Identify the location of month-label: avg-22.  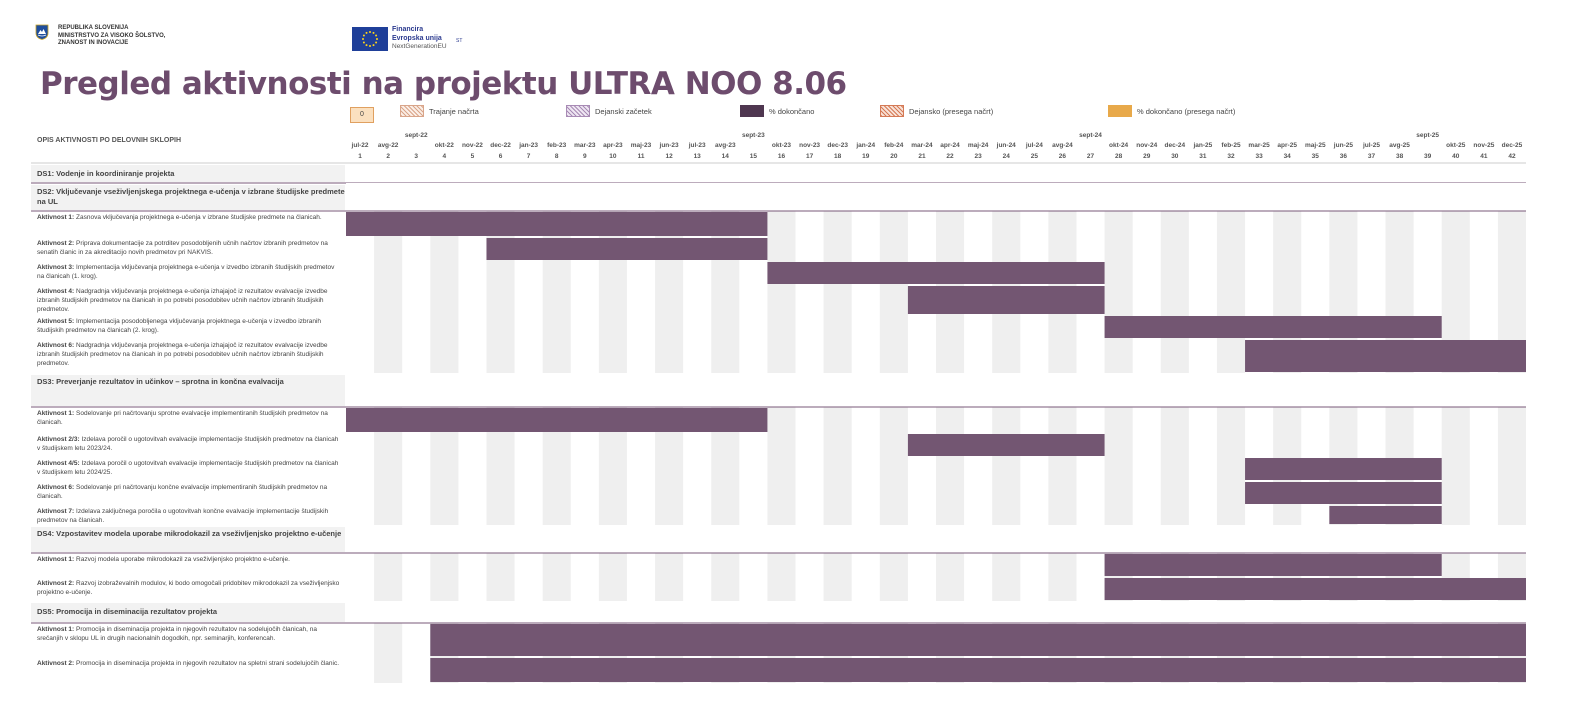
(388, 145).